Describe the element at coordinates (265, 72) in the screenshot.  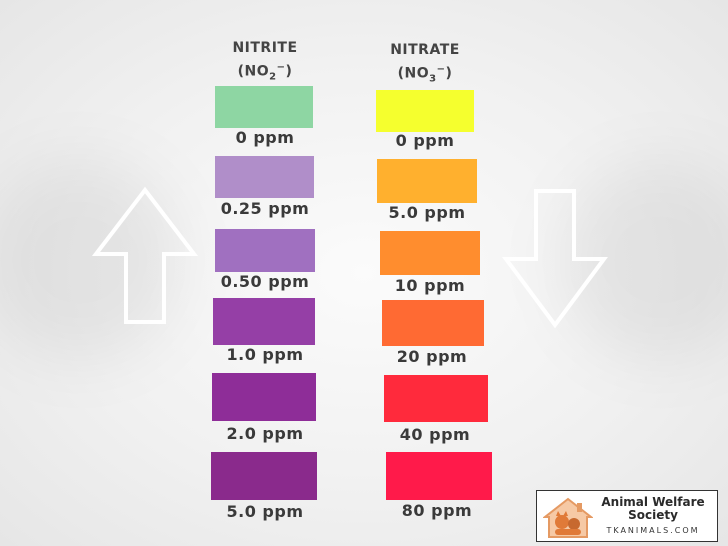
I see `nitrite-formula: (NO2−)` at that location.